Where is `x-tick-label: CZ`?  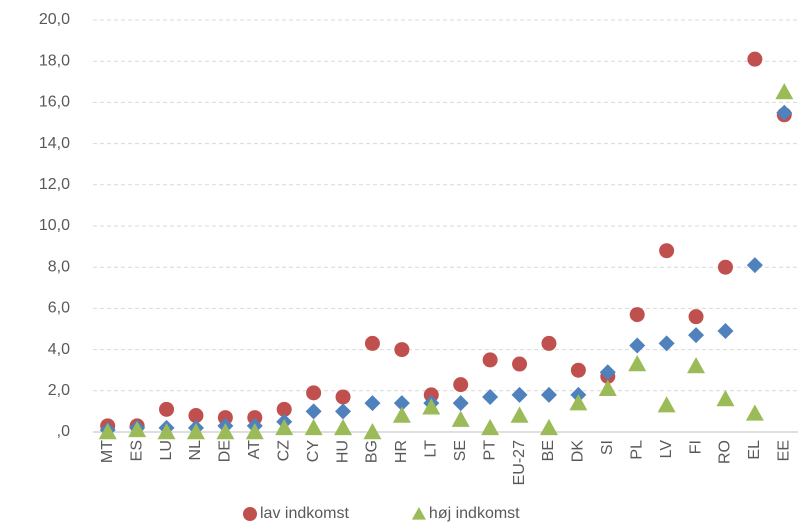
x-tick-label: CZ is located at coordinates (283, 451).